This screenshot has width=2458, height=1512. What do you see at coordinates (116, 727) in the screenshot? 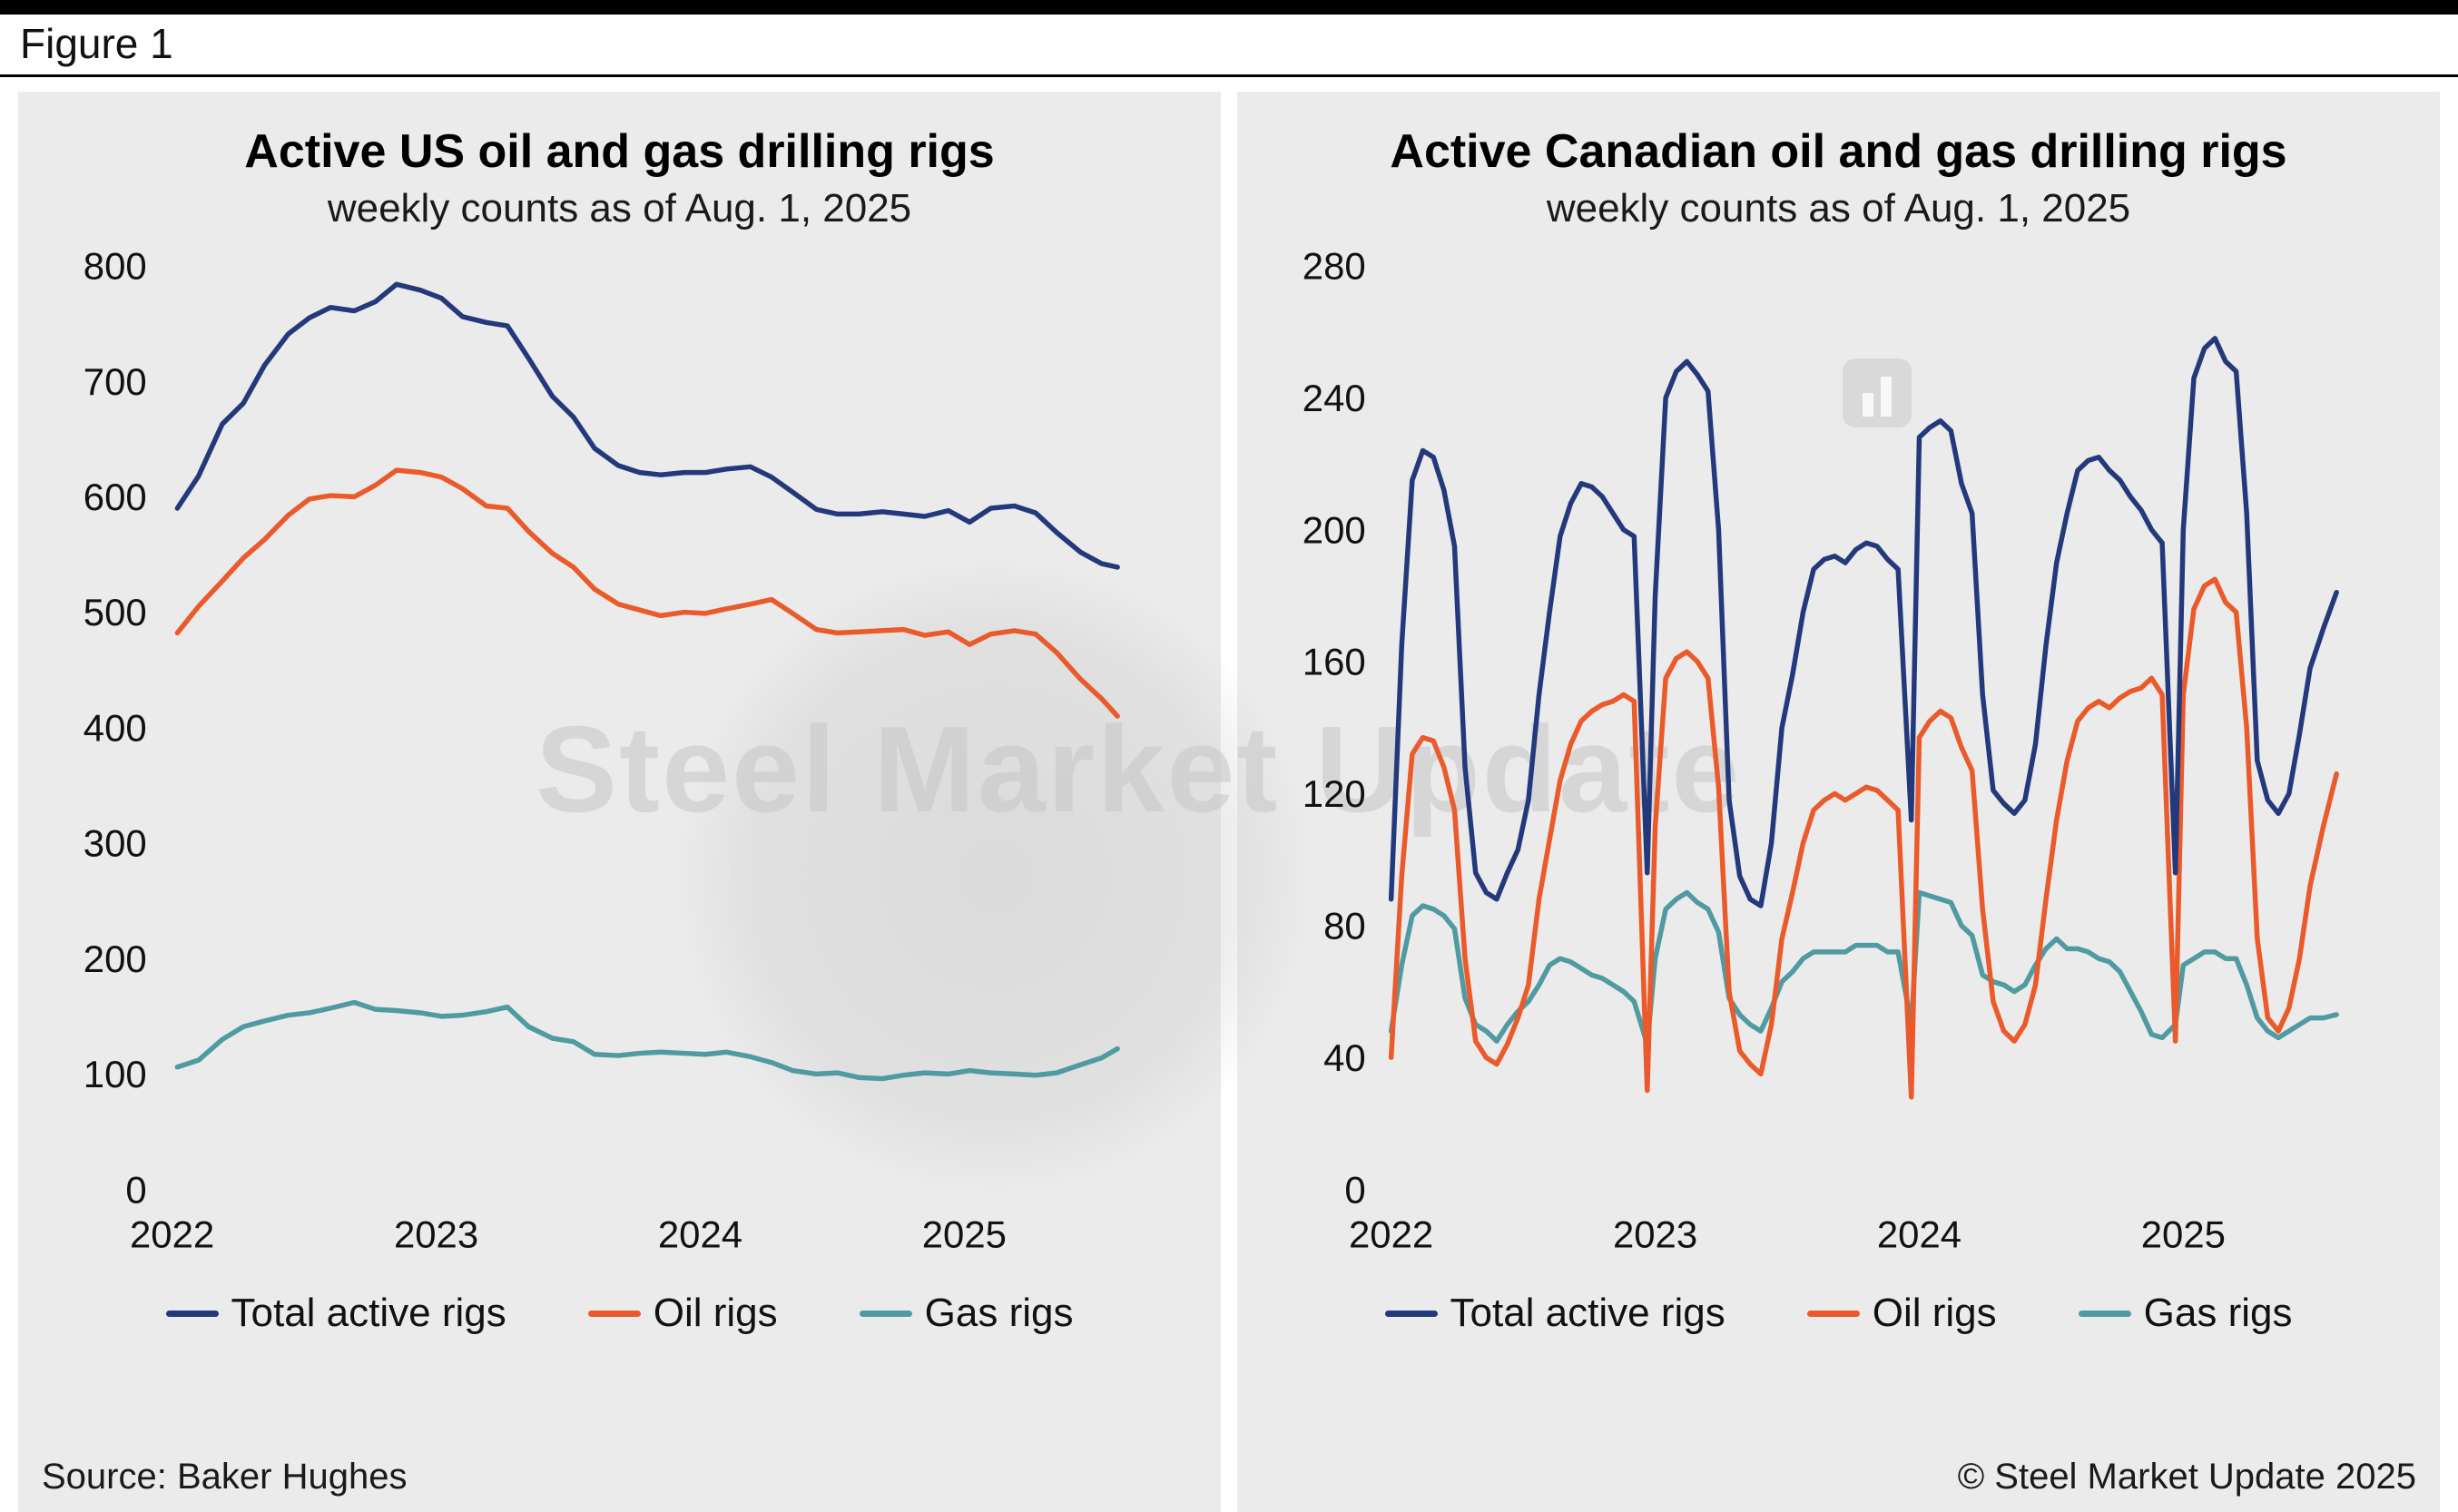
I see `y-tick-label: 400` at bounding box center [116, 727].